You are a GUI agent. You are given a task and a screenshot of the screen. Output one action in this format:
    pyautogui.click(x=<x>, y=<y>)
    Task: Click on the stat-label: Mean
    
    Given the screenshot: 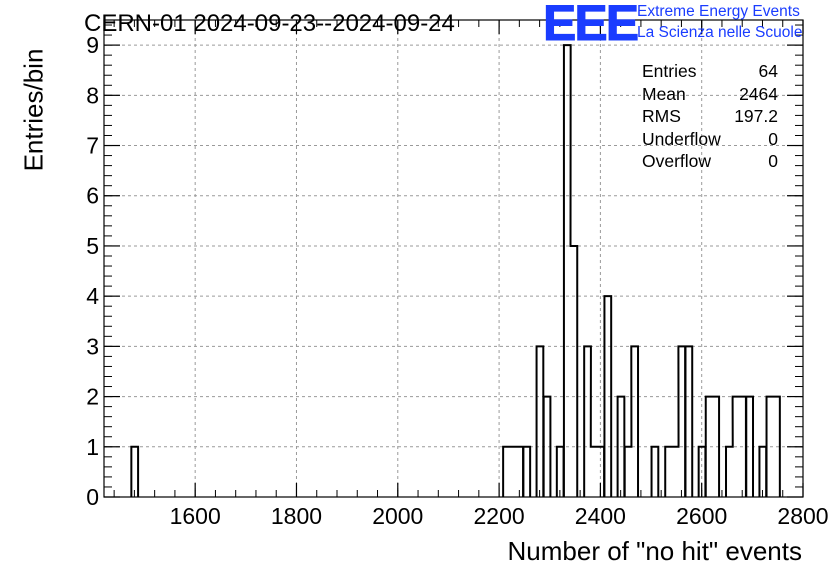 What is the action you would take?
    pyautogui.click(x=664, y=93)
    